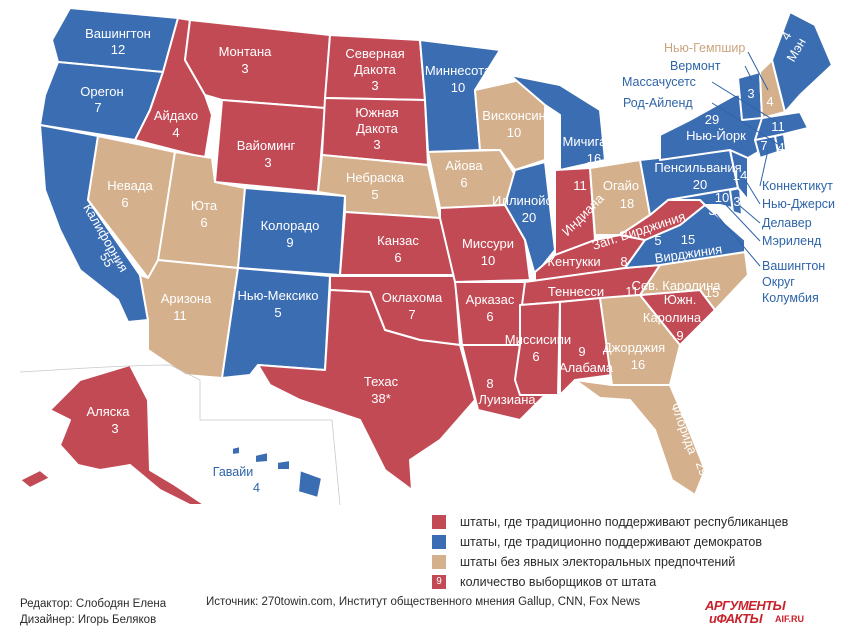 This screenshot has height=637, width=860. Describe the element at coordinates (376, 144) in the screenshot. I see `label-south-dakota-votes: 3` at that location.